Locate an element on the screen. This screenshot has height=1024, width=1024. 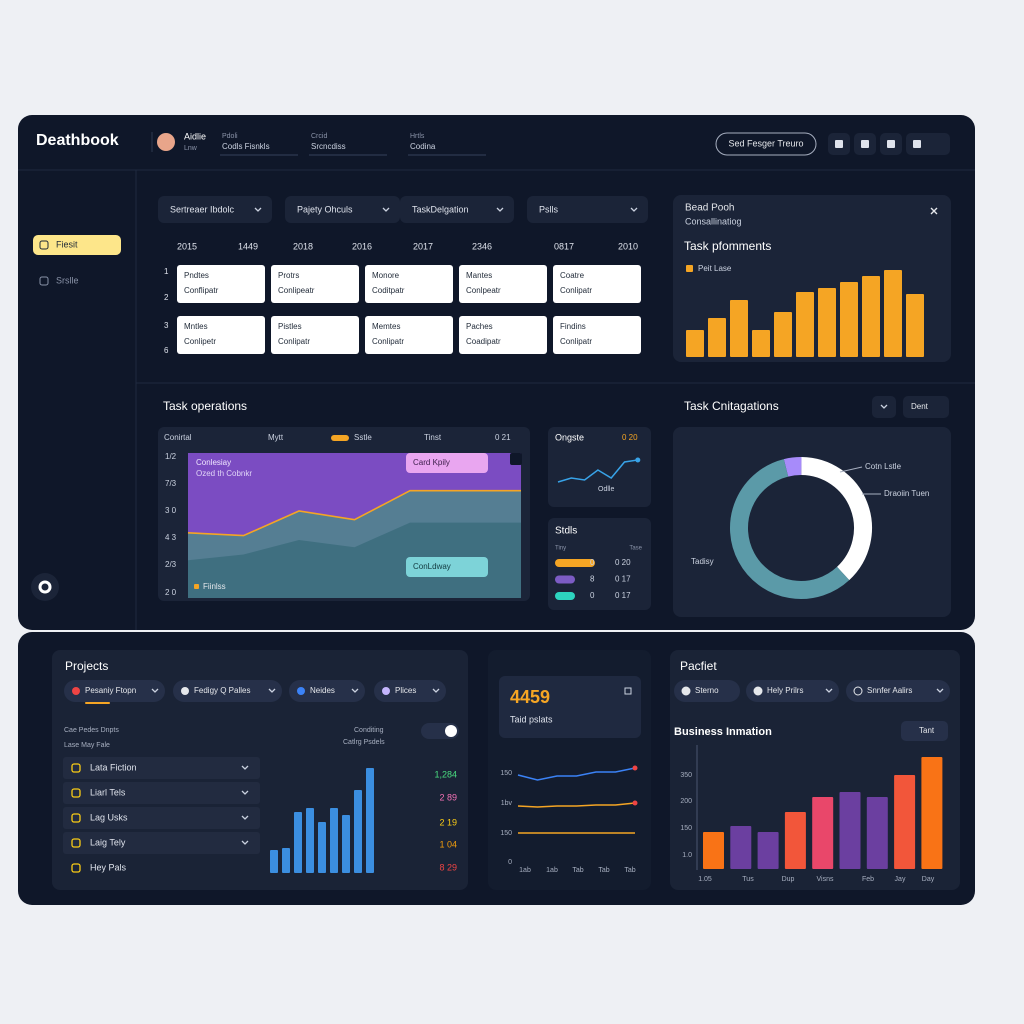
subtext: Catlrg Psdels is located at coordinates (364, 742).